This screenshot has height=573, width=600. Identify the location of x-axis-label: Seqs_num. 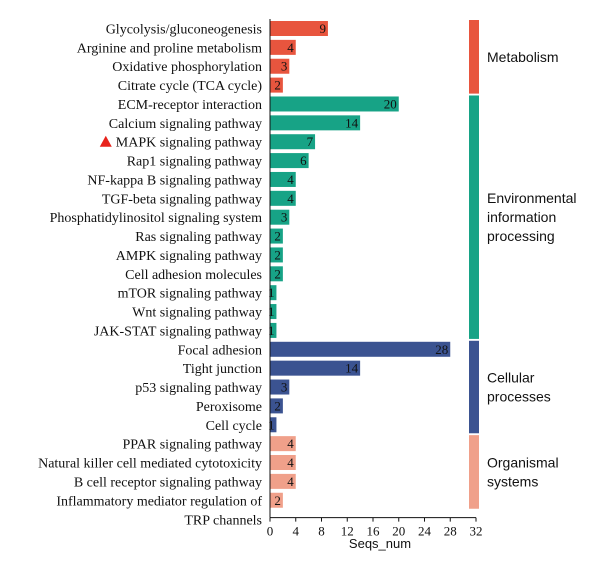
(380, 543).